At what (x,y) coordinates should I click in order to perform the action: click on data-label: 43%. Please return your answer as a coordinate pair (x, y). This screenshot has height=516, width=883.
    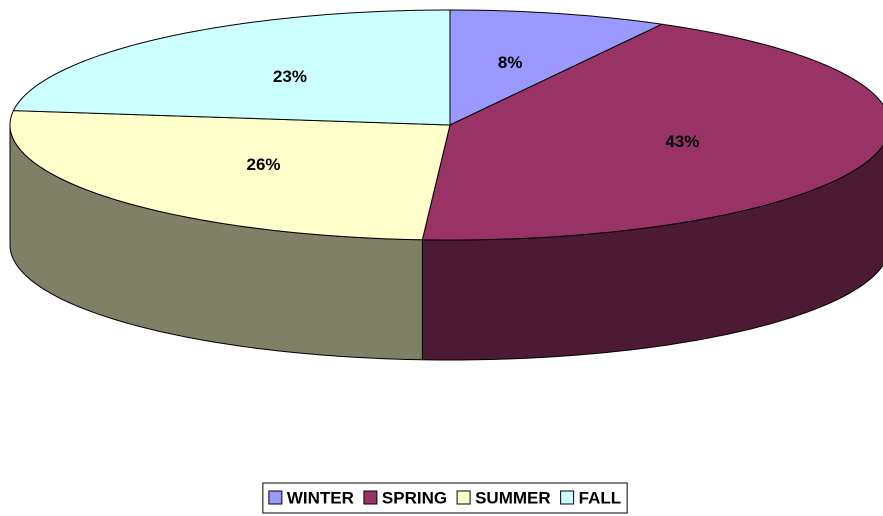
    Looking at the image, I should click on (682, 141).